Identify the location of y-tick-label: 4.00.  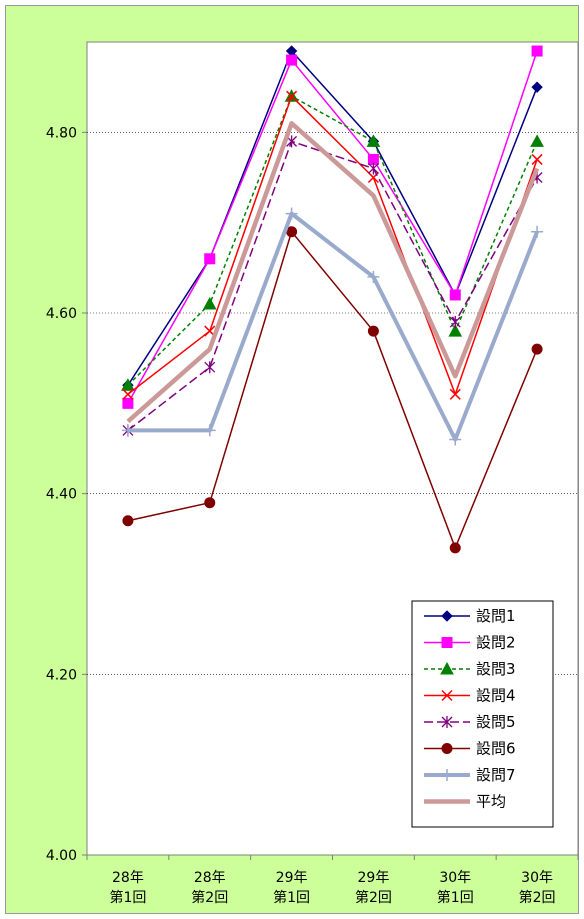
(61, 856).